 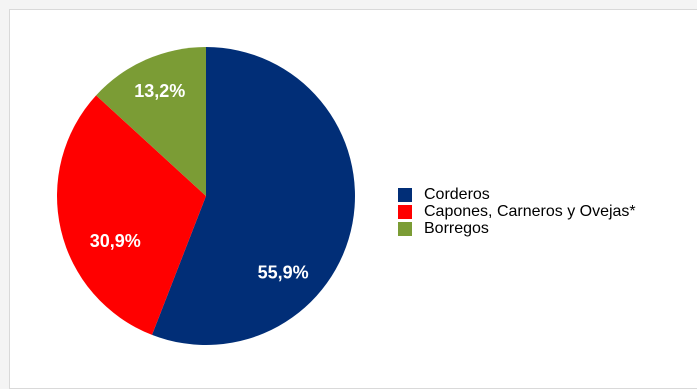 What do you see at coordinates (159, 91) in the screenshot?
I see `pie-data-label-3: 13,2%` at bounding box center [159, 91].